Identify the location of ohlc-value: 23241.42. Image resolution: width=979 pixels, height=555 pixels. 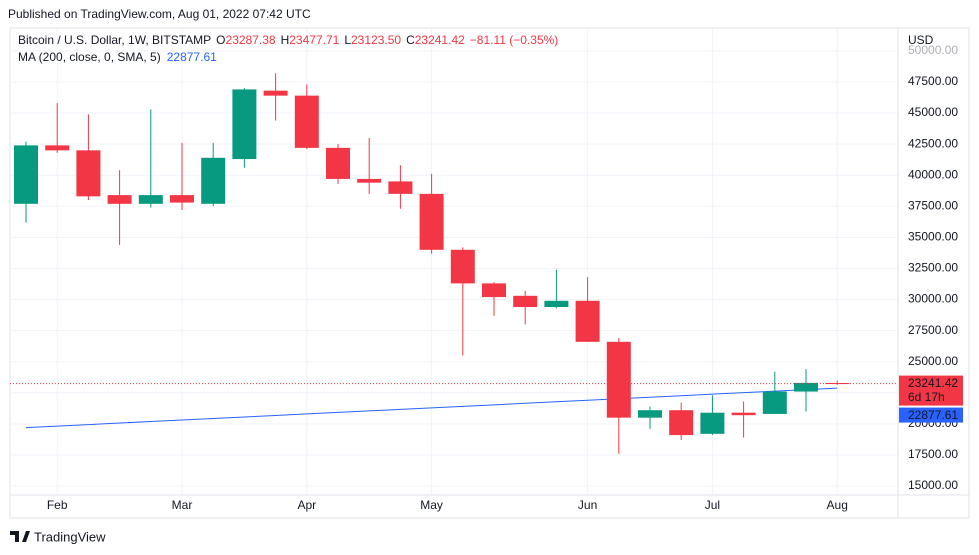
(440, 40).